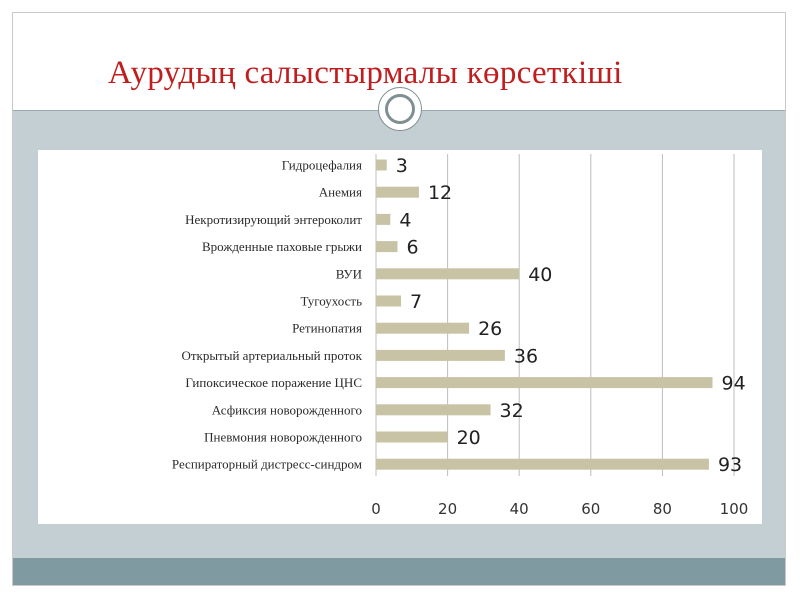 This screenshot has height=600, width=800. I want to click on value-label: 6, so click(412, 248).